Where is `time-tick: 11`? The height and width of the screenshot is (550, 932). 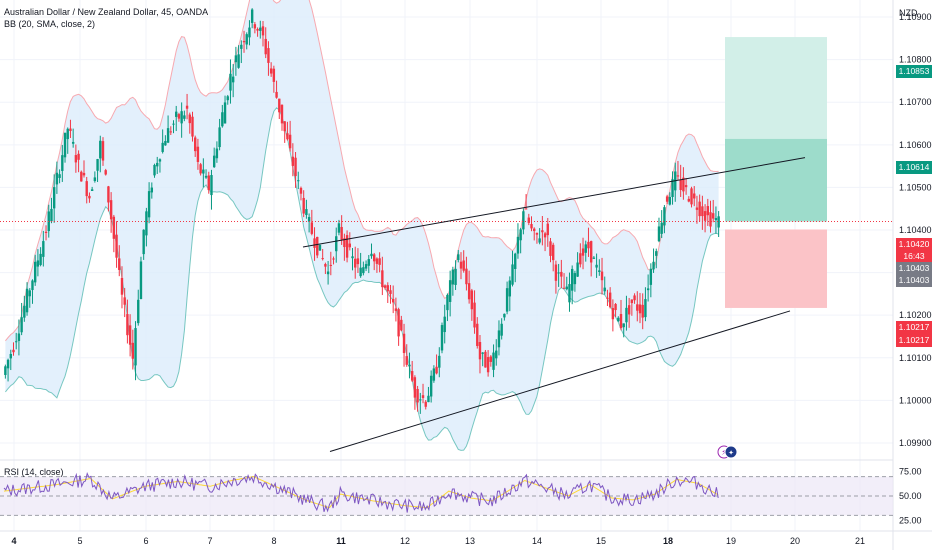
time-tick: 11 is located at coordinates (341, 541).